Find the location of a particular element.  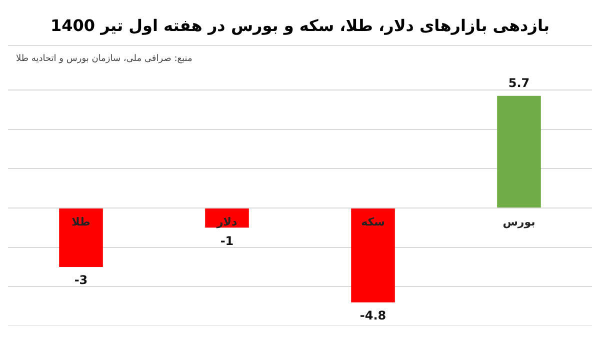

x-tick-label: سکه is located at coordinates (373, 221).